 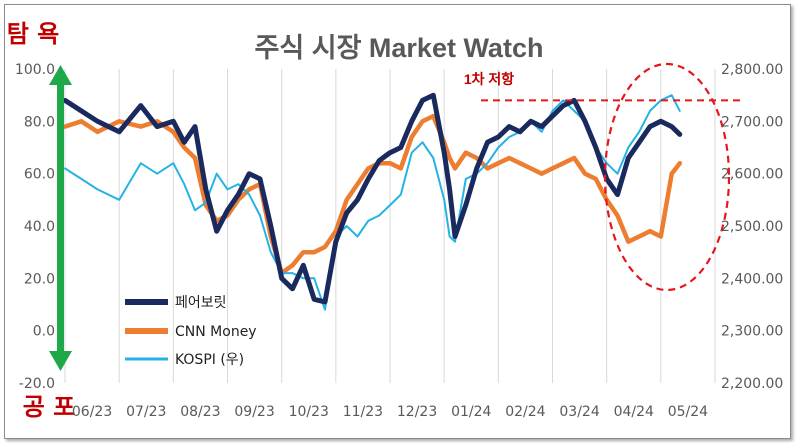 I want to click on x-axis-tick-label: 08/23, so click(x=200, y=412).